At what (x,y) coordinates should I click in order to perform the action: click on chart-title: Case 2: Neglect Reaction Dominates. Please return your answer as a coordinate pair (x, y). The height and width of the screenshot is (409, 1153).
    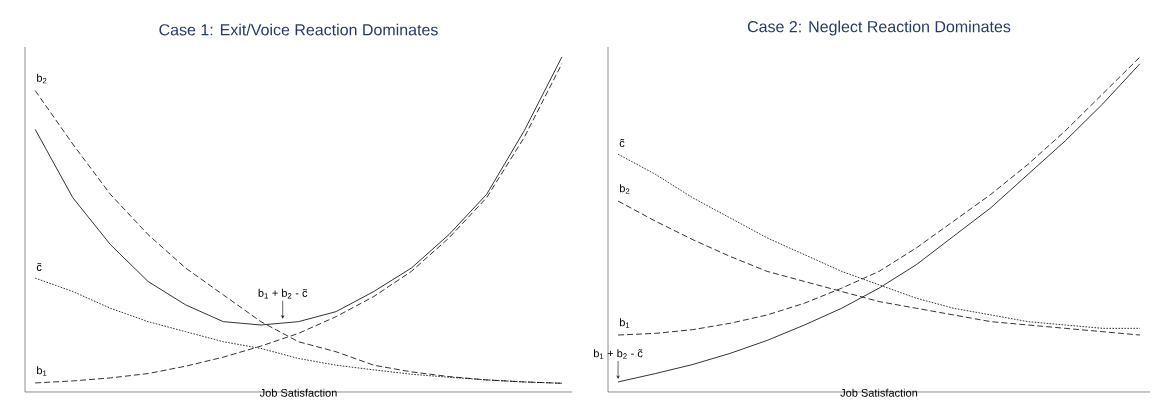
    Looking at the image, I should click on (879, 28).